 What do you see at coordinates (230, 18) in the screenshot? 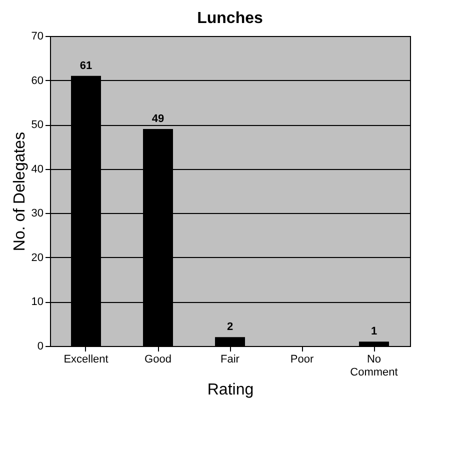
I see `chart-title: Lunches` at bounding box center [230, 18].